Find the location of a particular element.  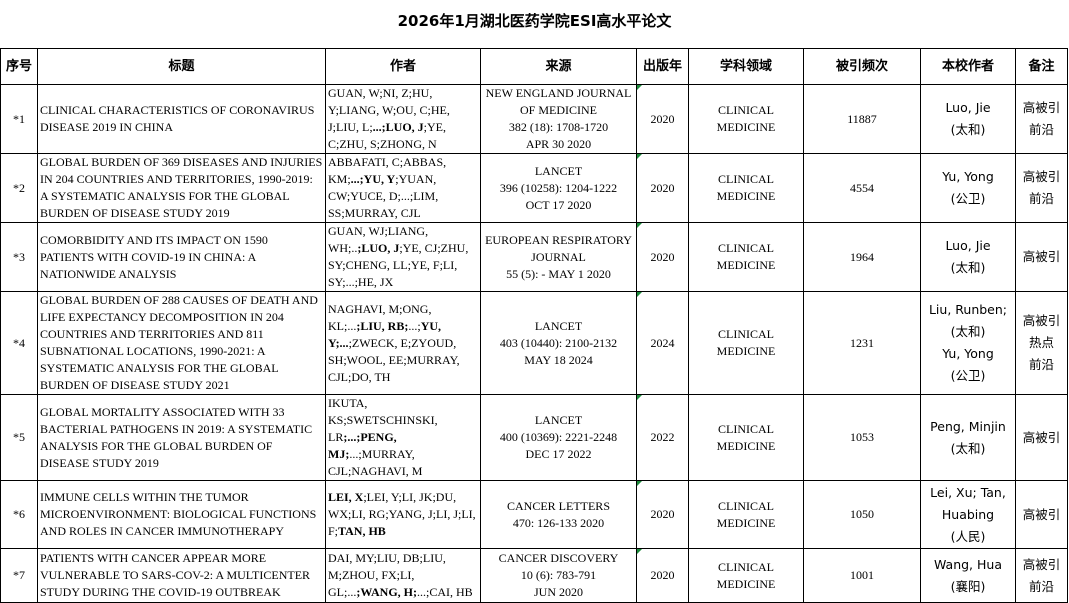

header-source: 来源 is located at coordinates (558, 66).